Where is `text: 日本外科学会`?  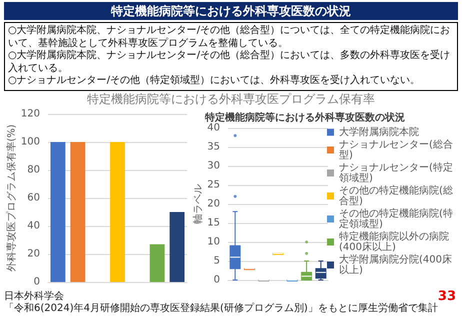 text: 日本外科学会 is located at coordinates (34, 296).